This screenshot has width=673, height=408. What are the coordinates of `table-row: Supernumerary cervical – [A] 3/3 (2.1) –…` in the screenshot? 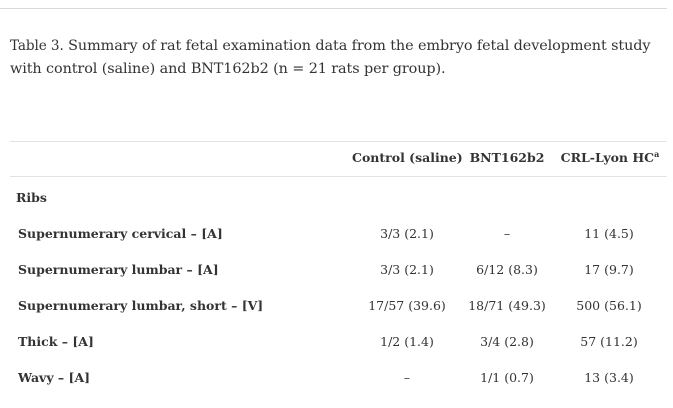 It's located at (336, 236).